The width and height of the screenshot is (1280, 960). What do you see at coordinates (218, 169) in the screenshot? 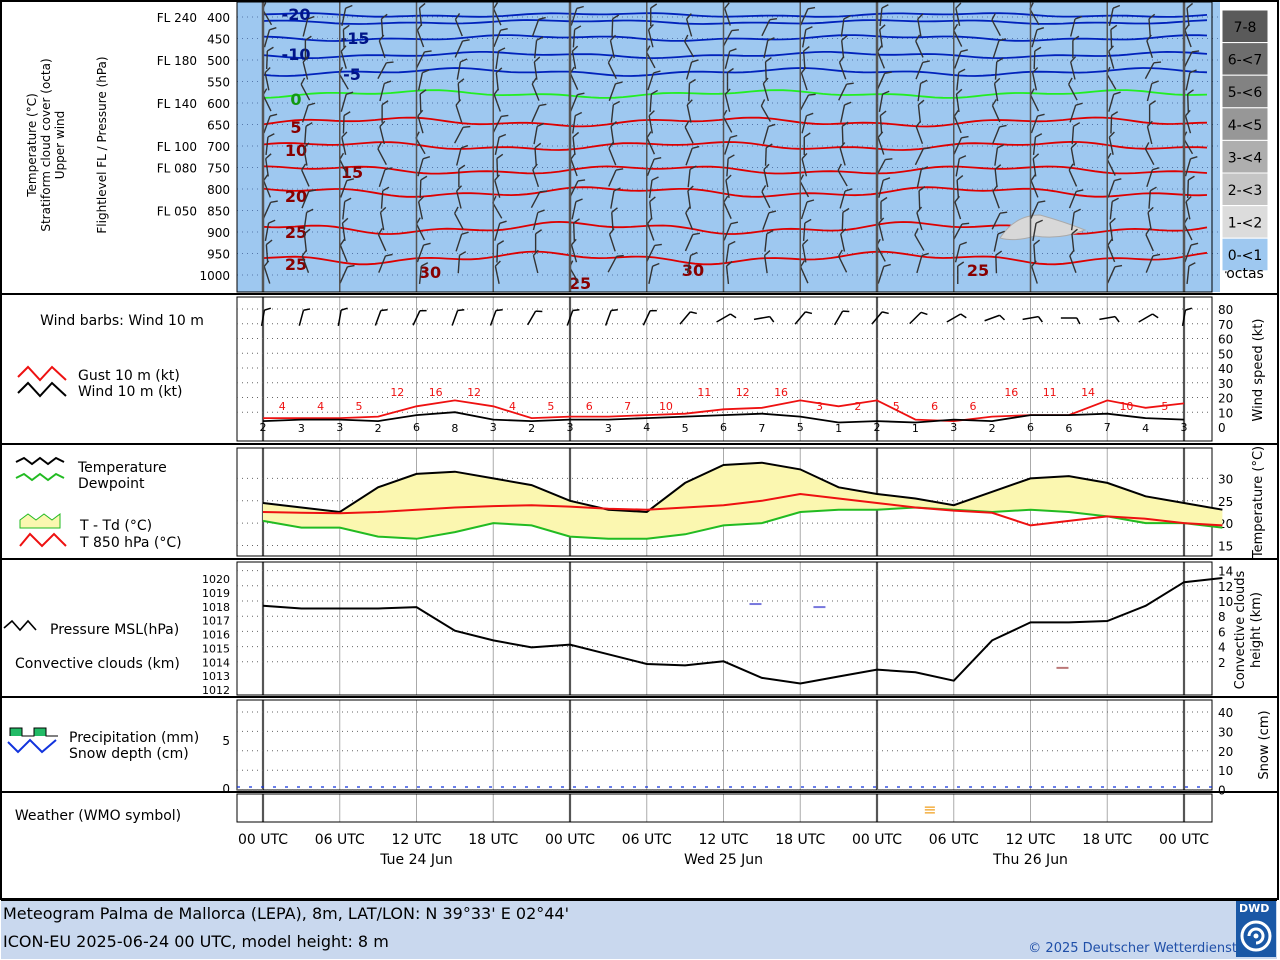
I see `pressure-tick-label: 750` at bounding box center [218, 169].